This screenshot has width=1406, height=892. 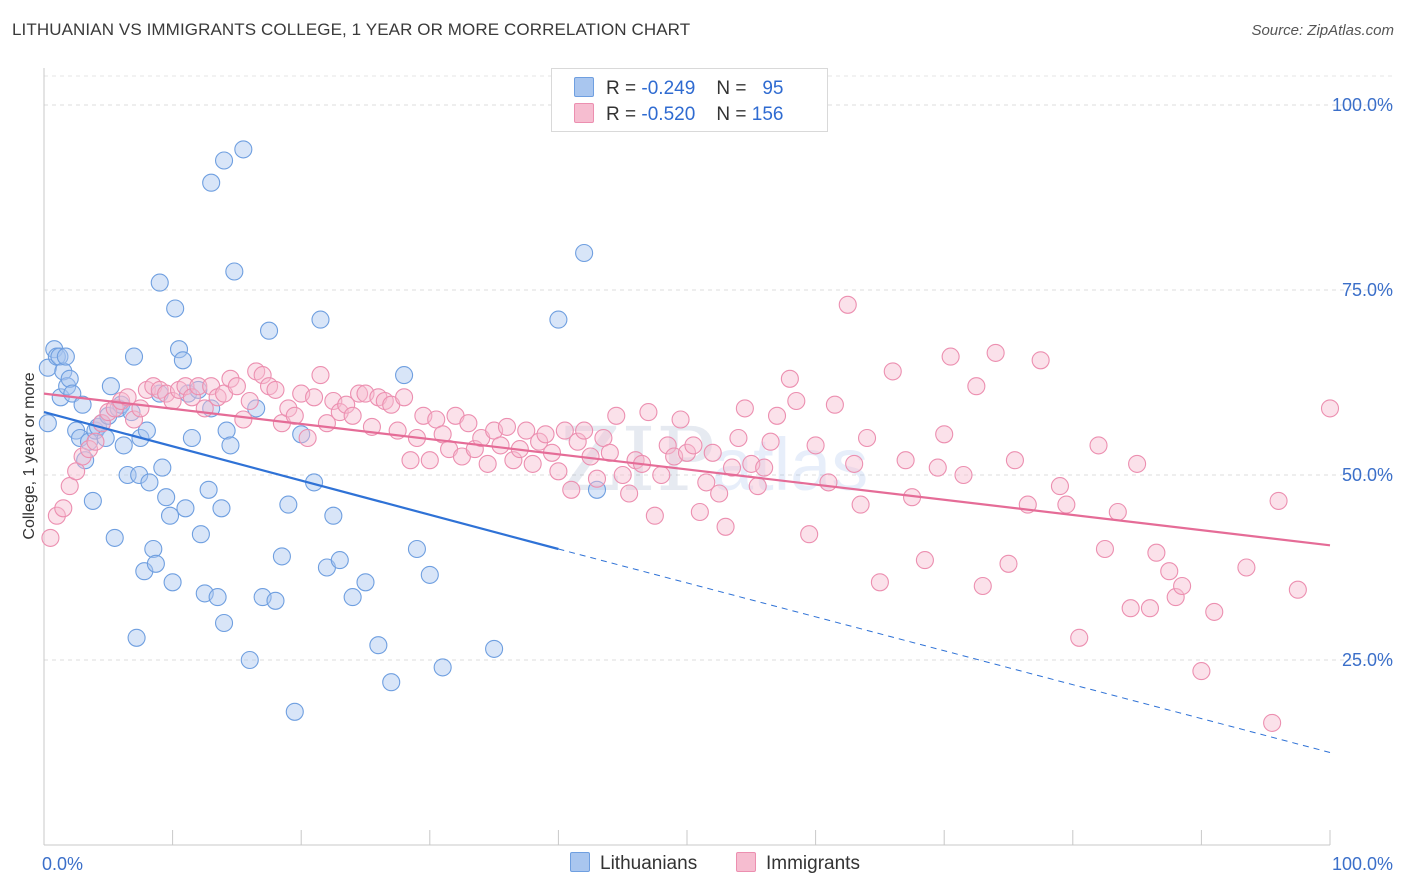 I want to click on immigrants-label: Immigrants, so click(x=813, y=863).